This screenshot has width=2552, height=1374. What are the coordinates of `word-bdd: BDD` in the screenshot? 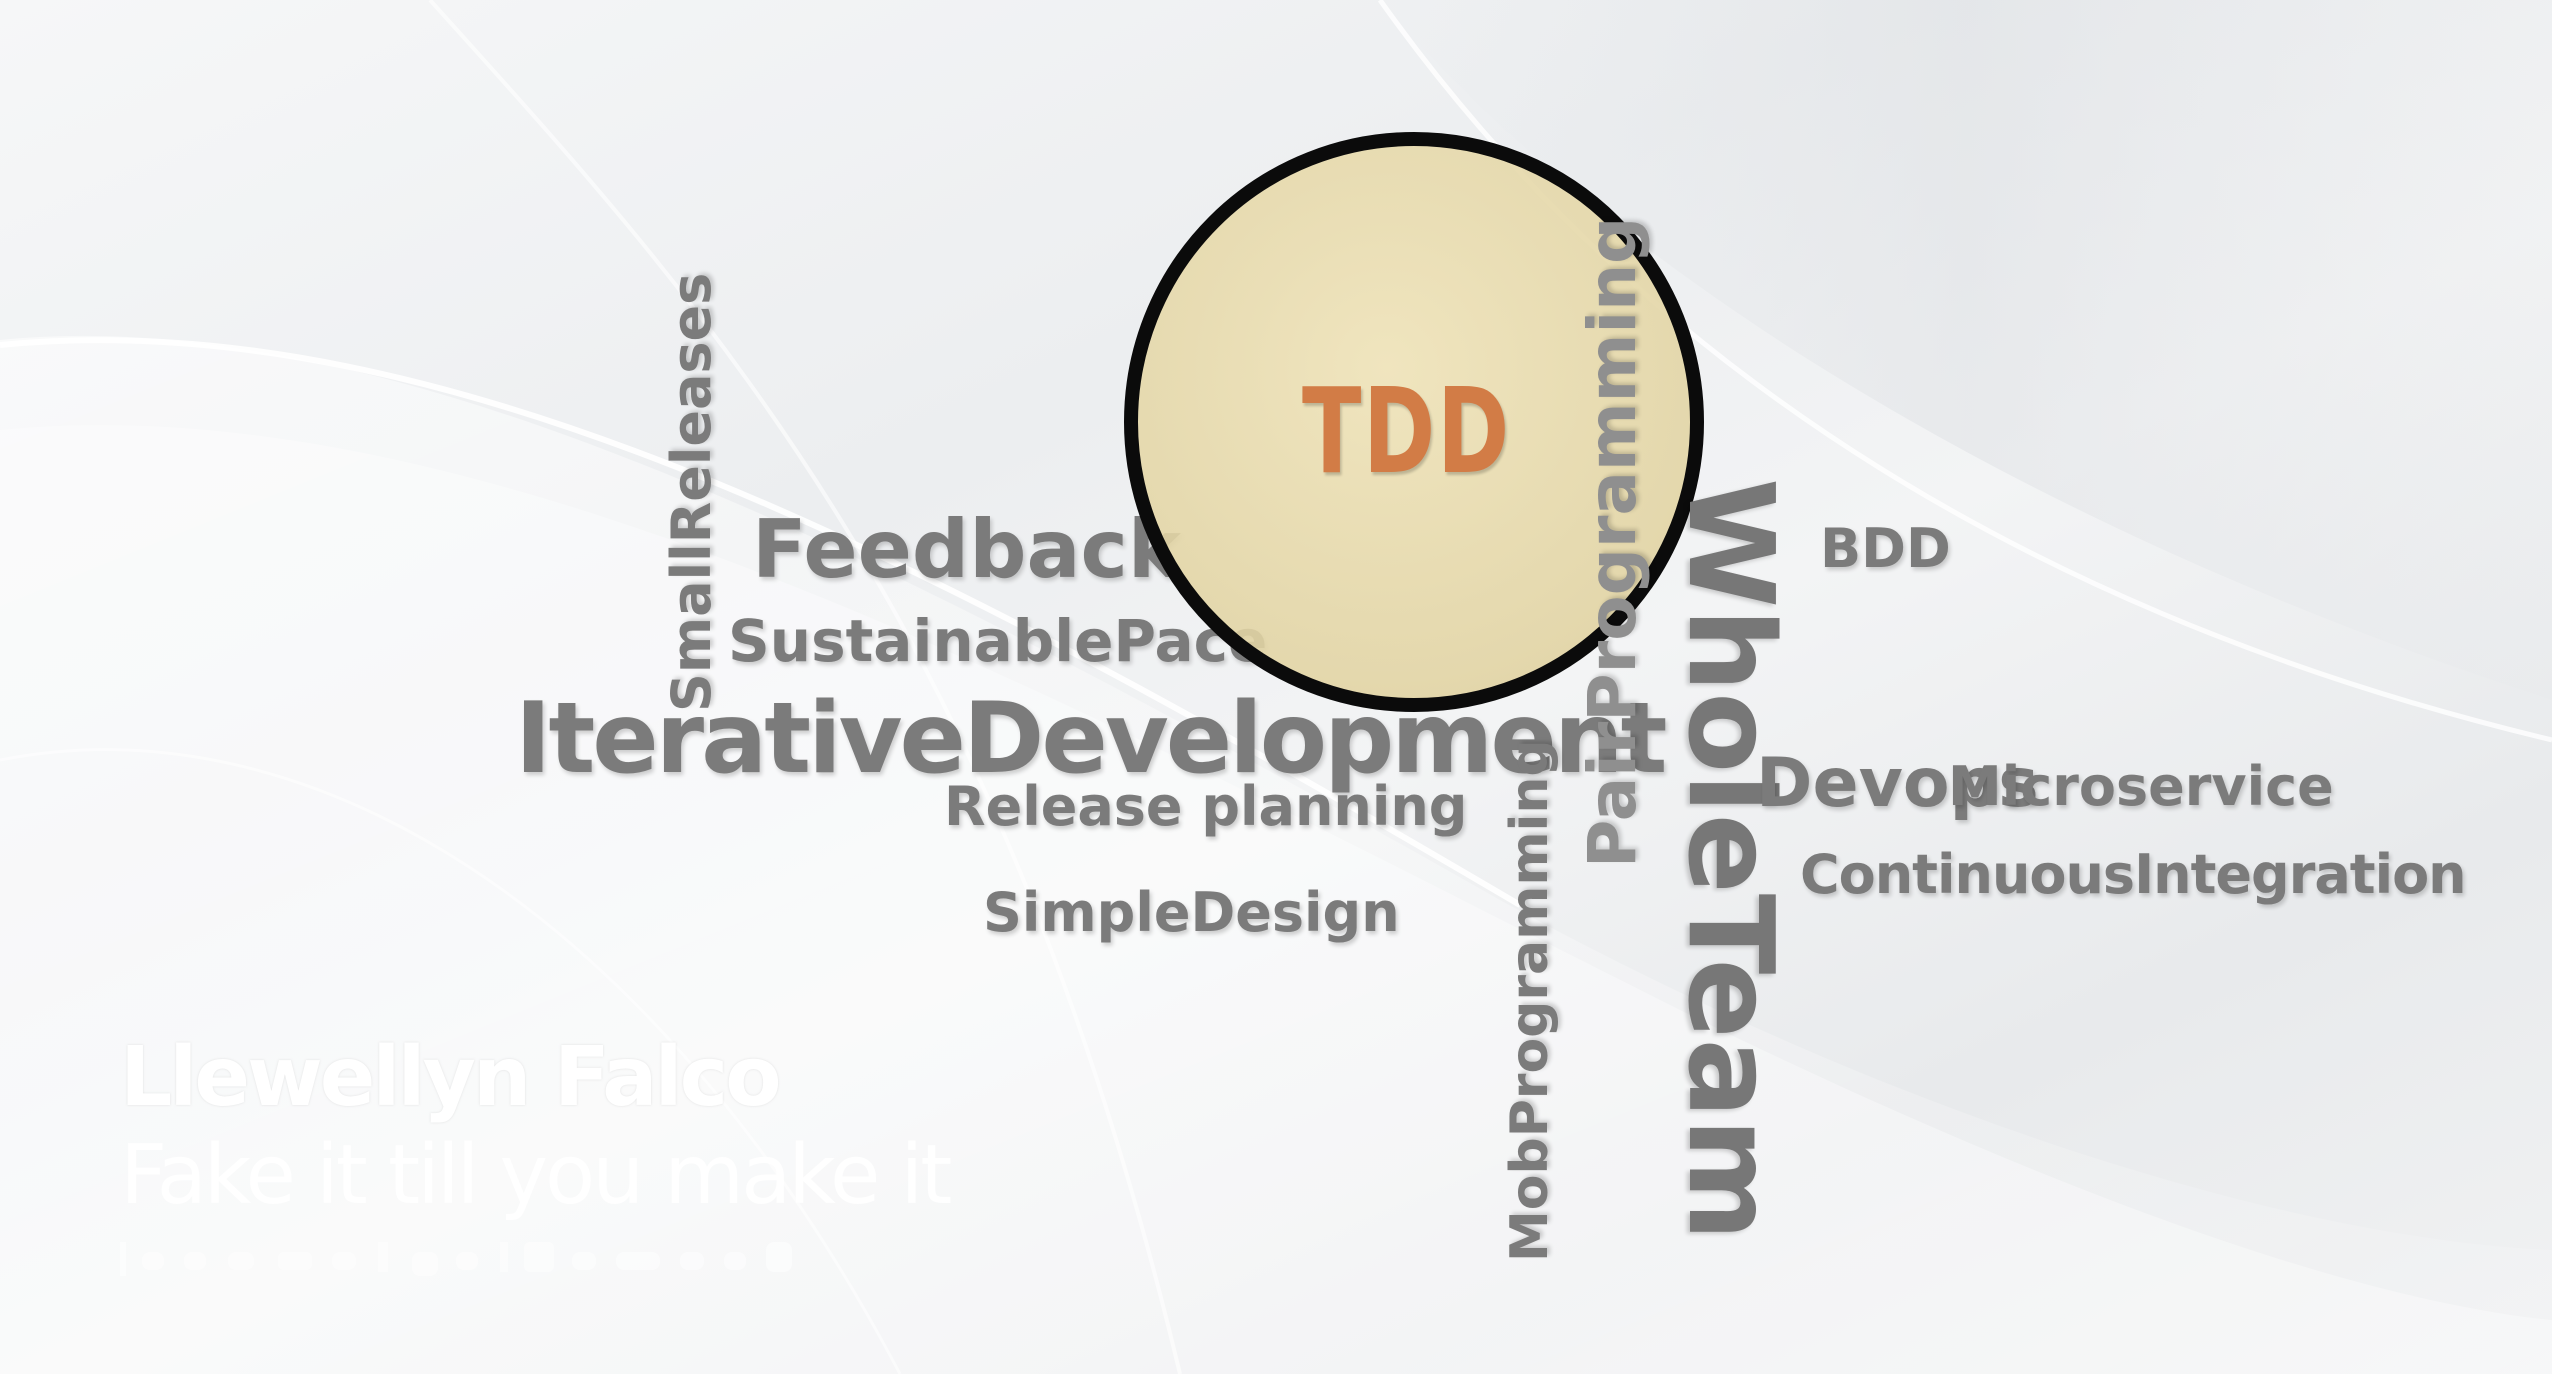 It's located at (1885, 548).